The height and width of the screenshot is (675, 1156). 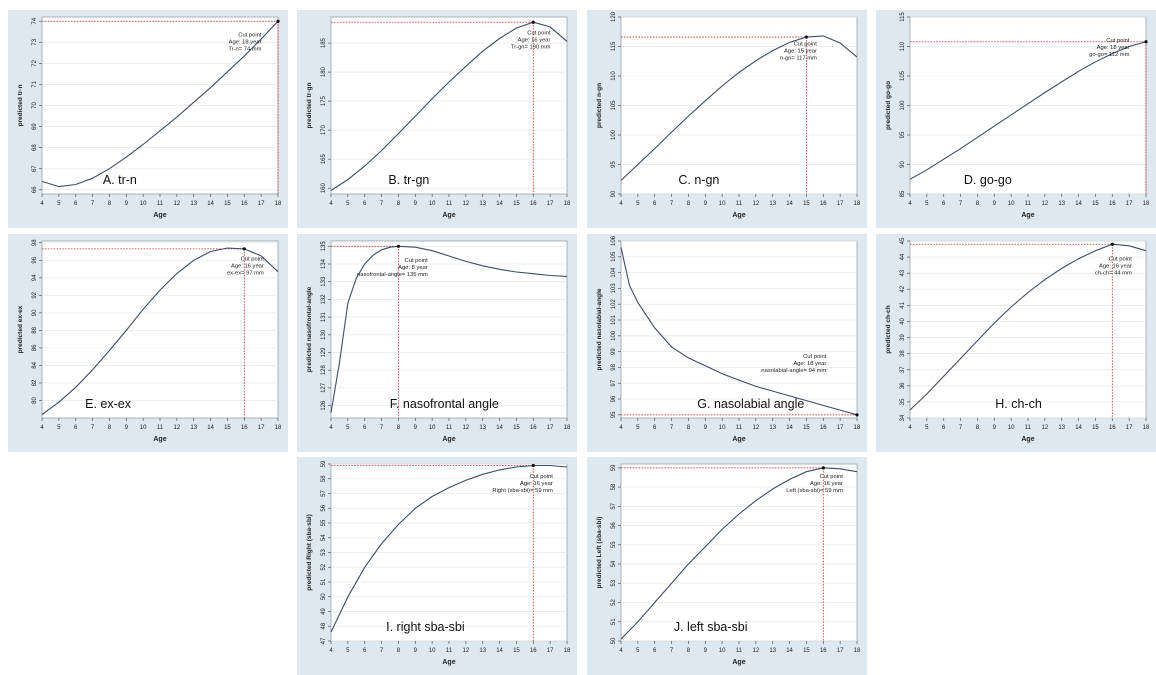 I want to click on y-tick-label: 170, so click(x=324, y=129).